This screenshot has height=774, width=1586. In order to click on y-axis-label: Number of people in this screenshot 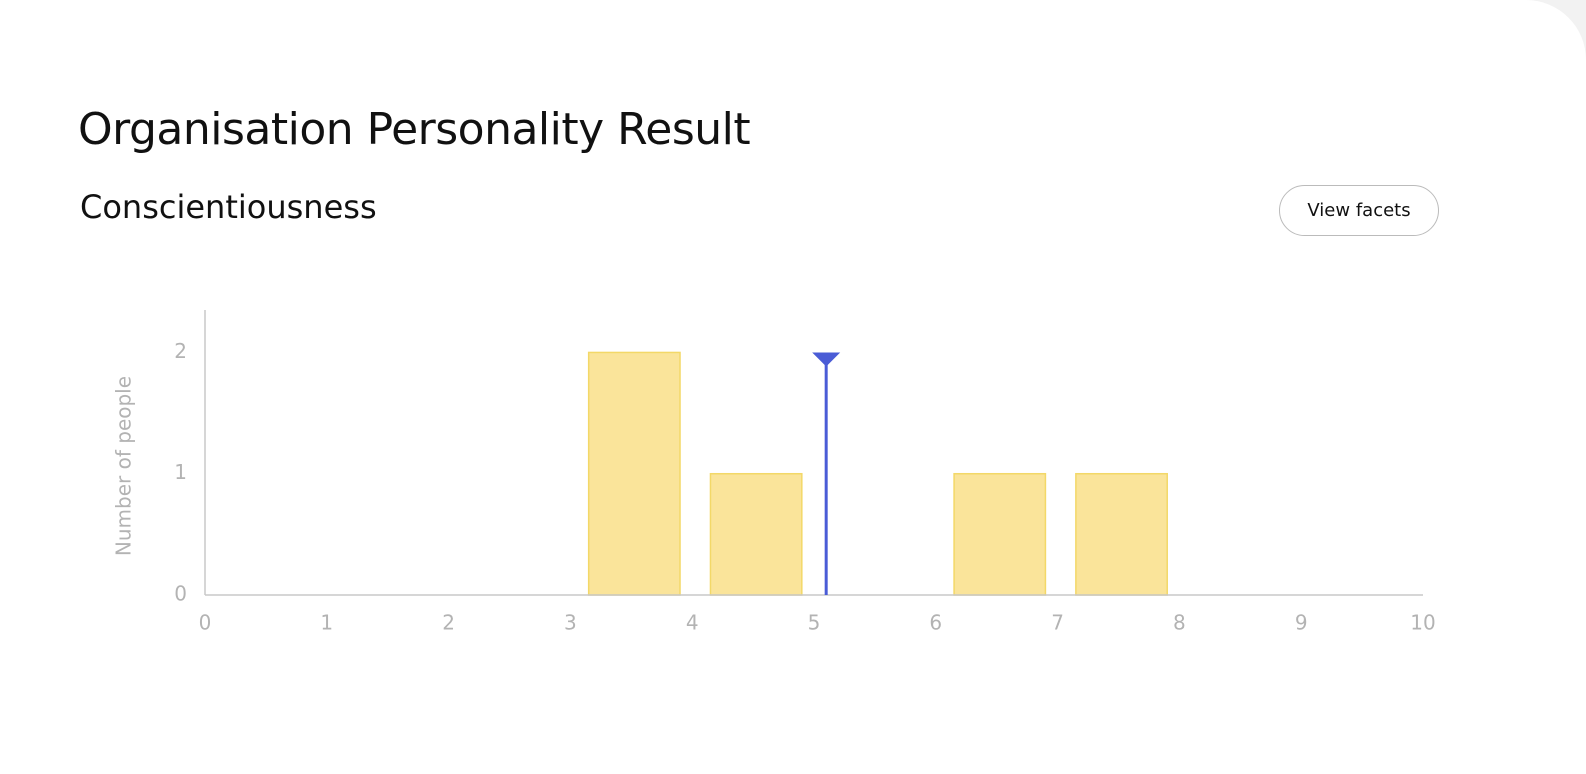, I will do `click(124, 466)`.